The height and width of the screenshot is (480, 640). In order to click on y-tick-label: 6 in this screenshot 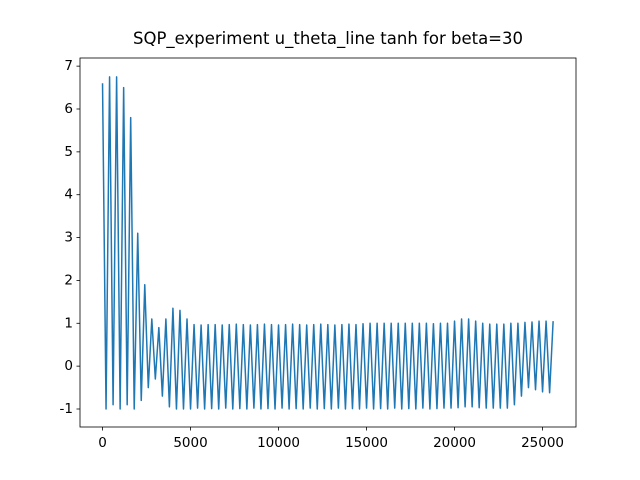, I will do `click(68, 109)`.